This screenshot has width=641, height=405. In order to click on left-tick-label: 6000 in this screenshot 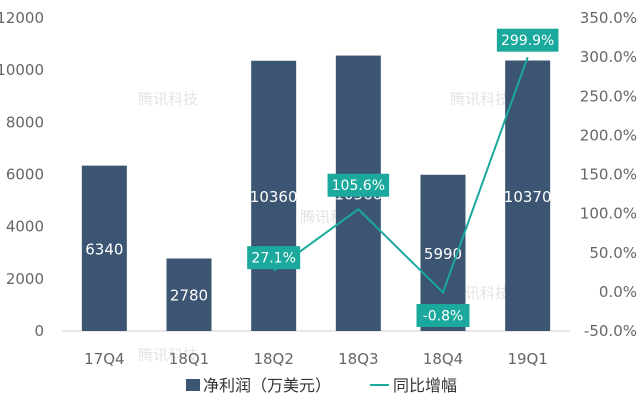, I will do `click(25, 175)`.